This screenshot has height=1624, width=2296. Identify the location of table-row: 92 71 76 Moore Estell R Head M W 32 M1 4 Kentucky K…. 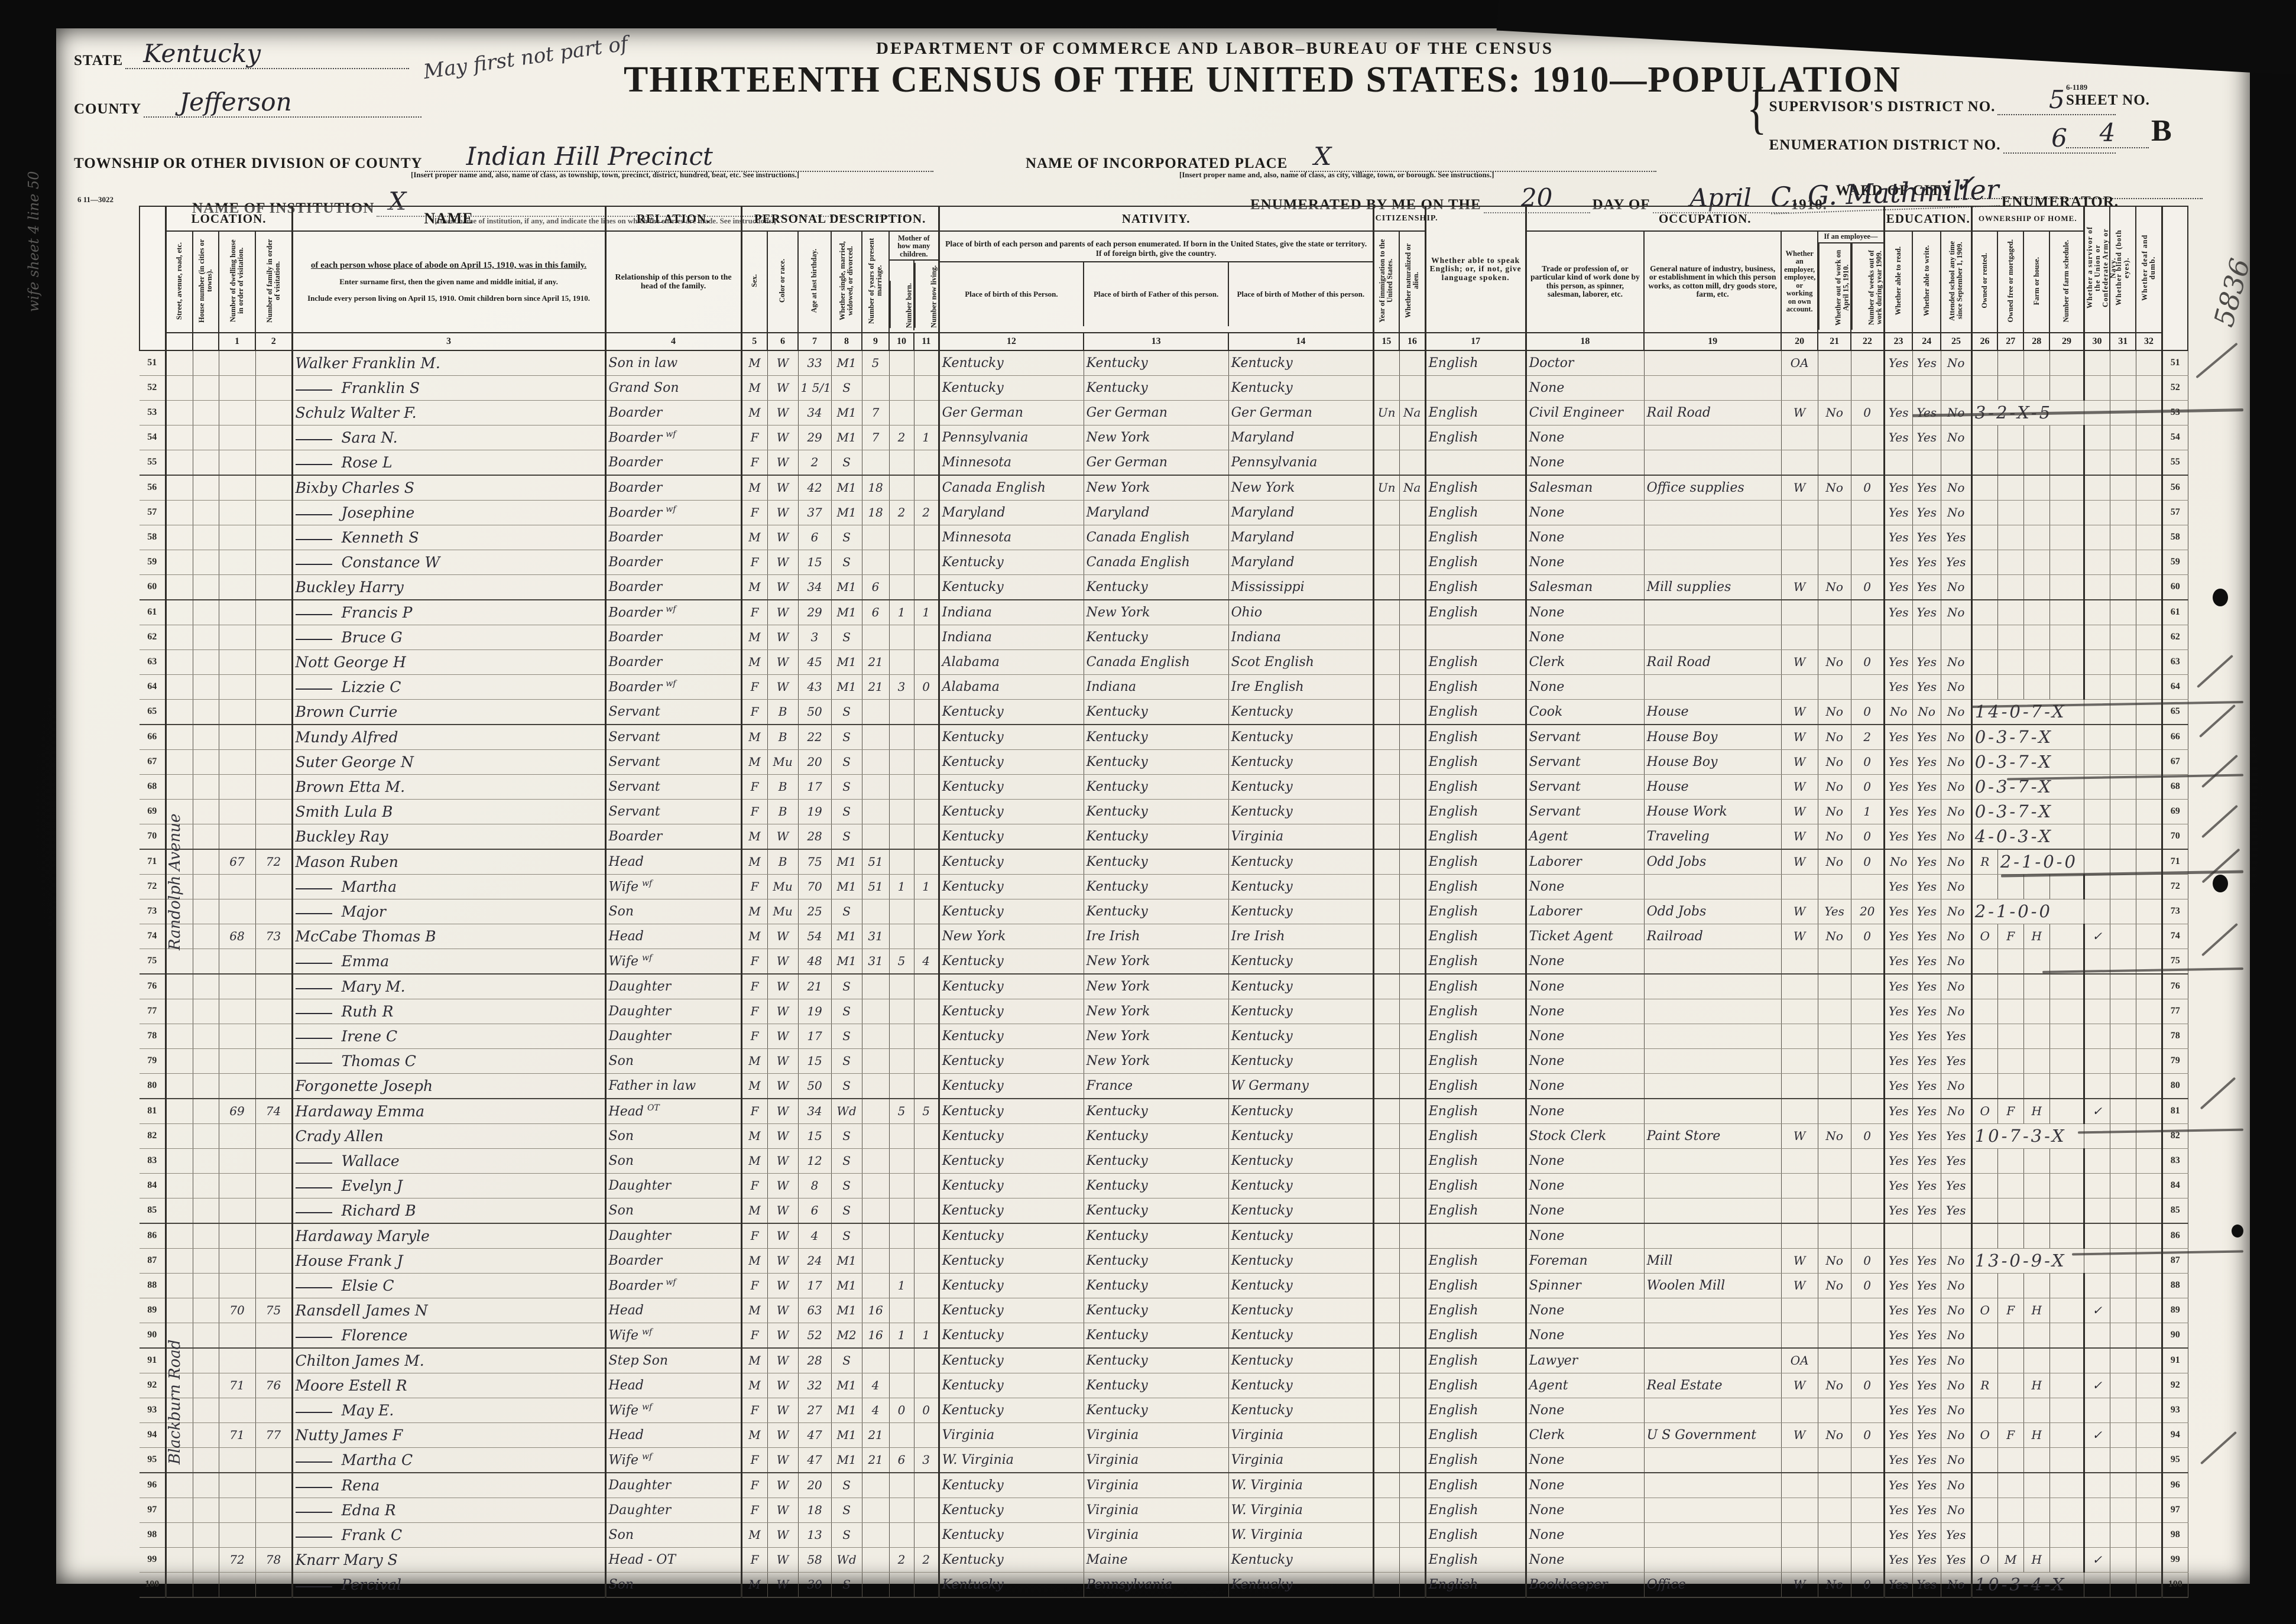
(1164, 1385).